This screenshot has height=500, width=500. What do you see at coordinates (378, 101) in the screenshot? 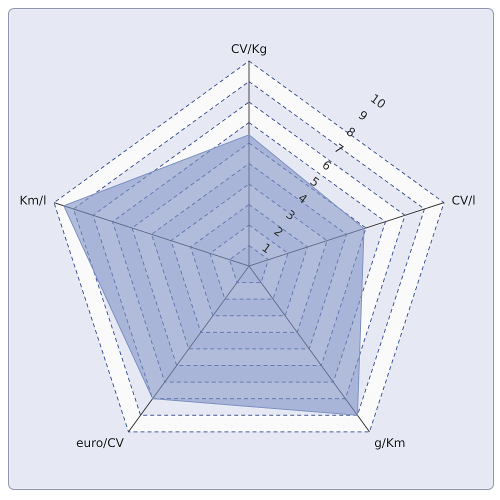
I see `y-tick-label: 10` at bounding box center [378, 101].